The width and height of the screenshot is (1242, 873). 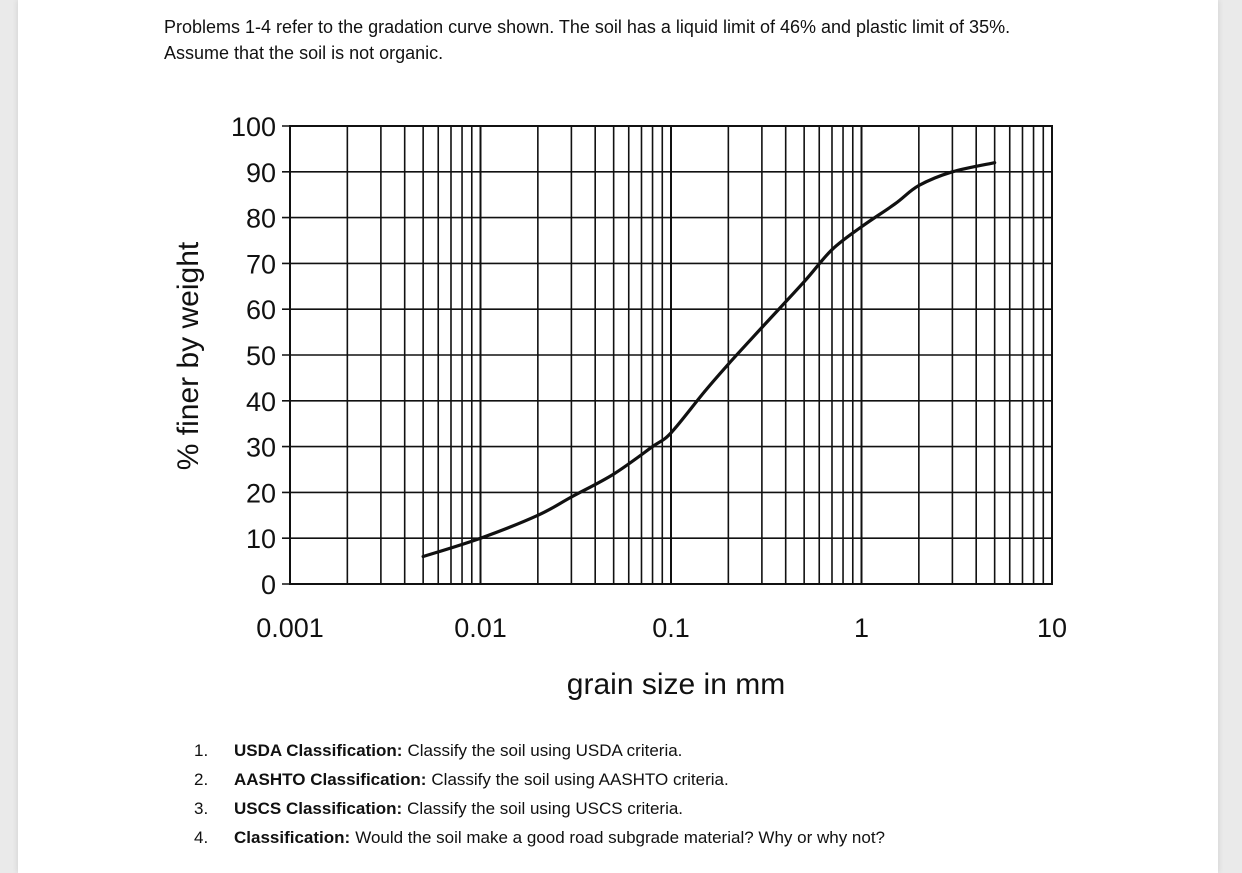 I want to click on y-tick-label: 100, so click(x=253, y=127).